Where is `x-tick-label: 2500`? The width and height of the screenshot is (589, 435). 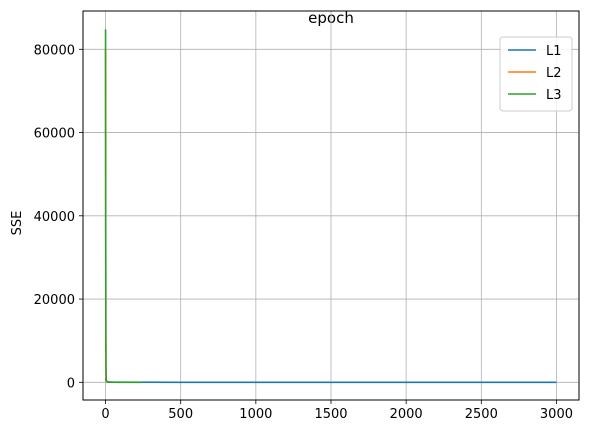 x-tick-label: 2500 is located at coordinates (481, 414).